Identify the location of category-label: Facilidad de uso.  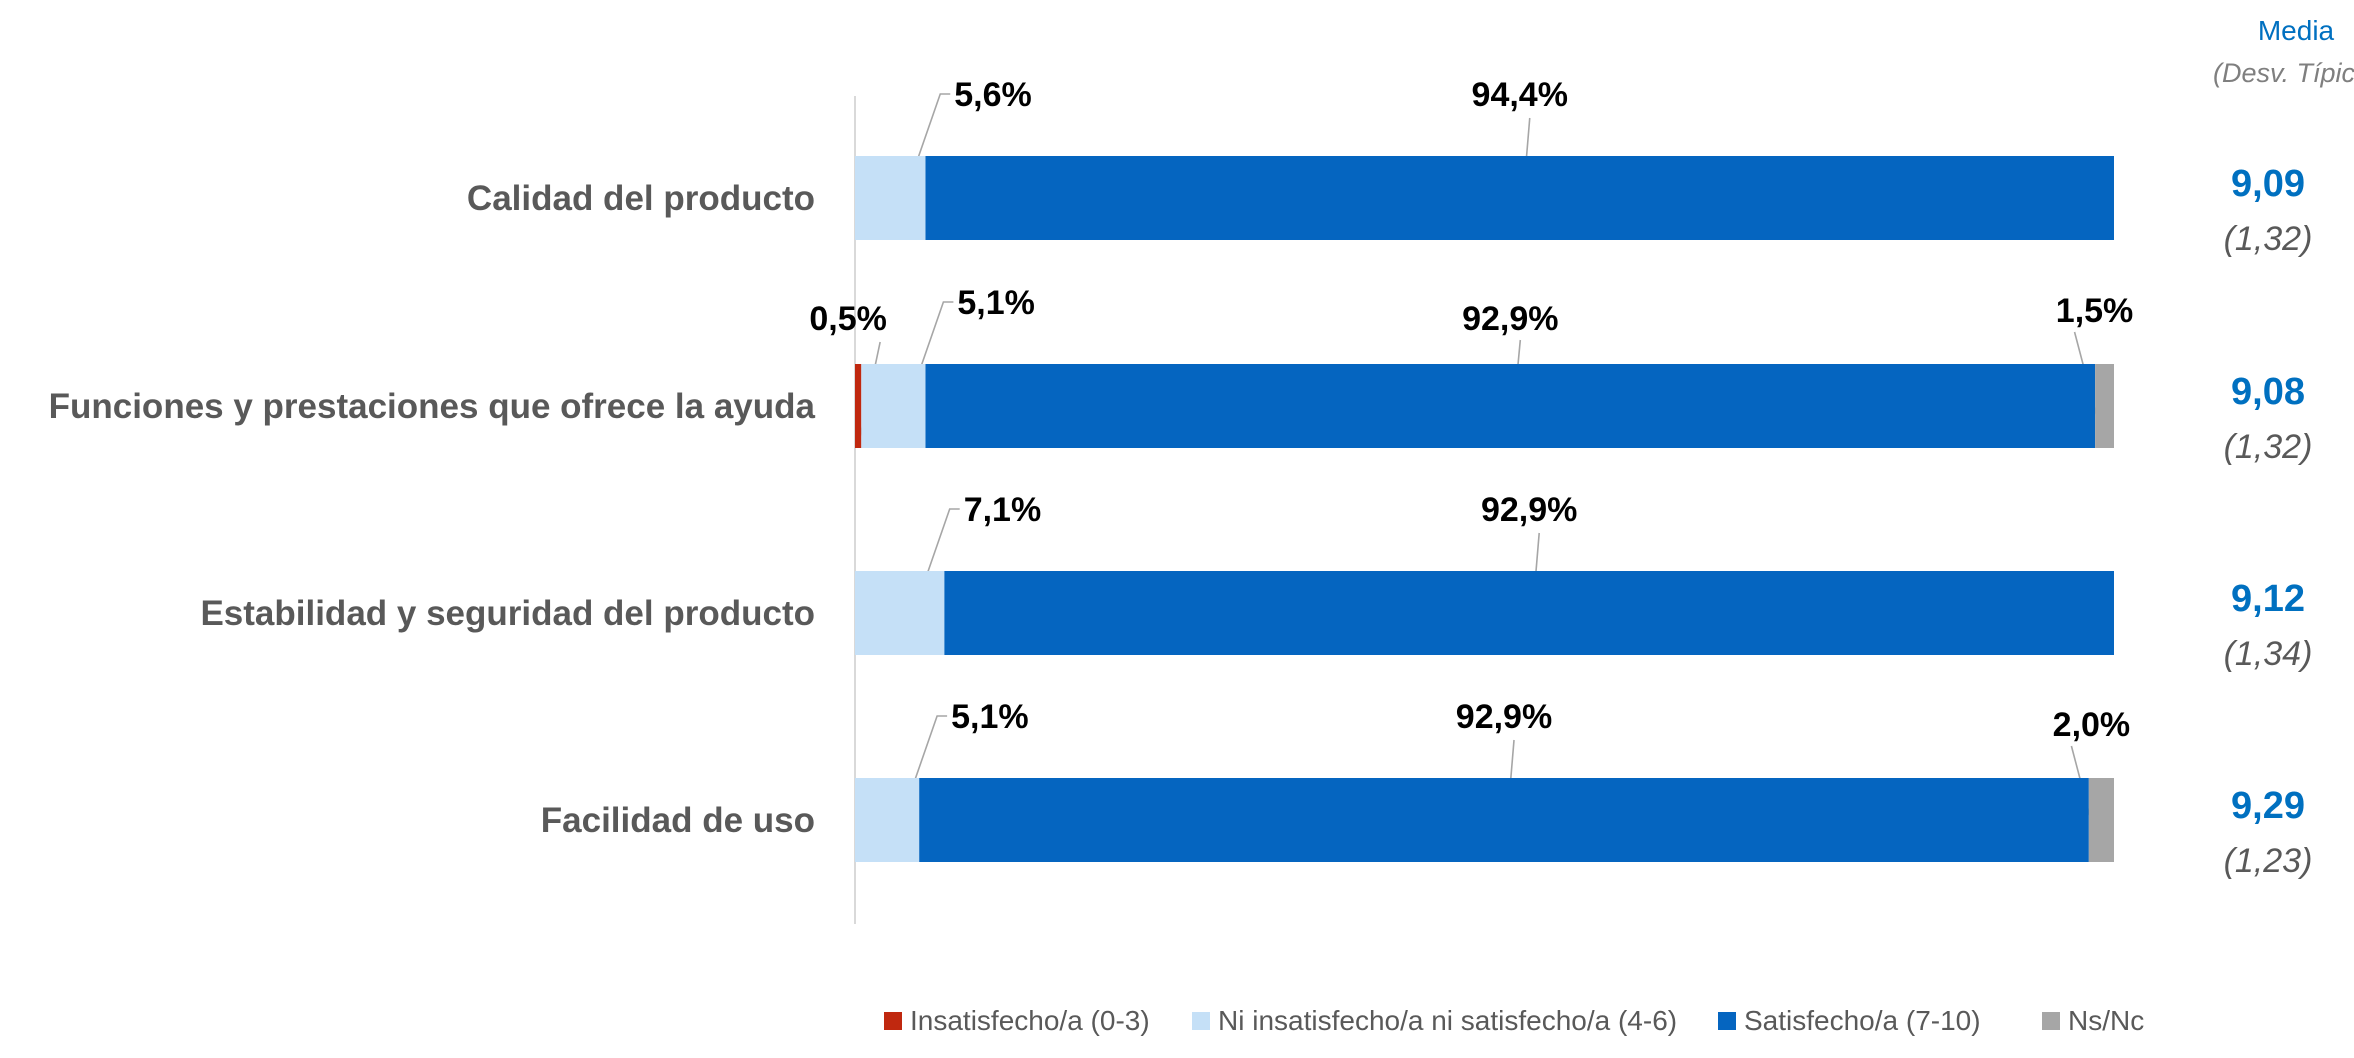
(678, 820).